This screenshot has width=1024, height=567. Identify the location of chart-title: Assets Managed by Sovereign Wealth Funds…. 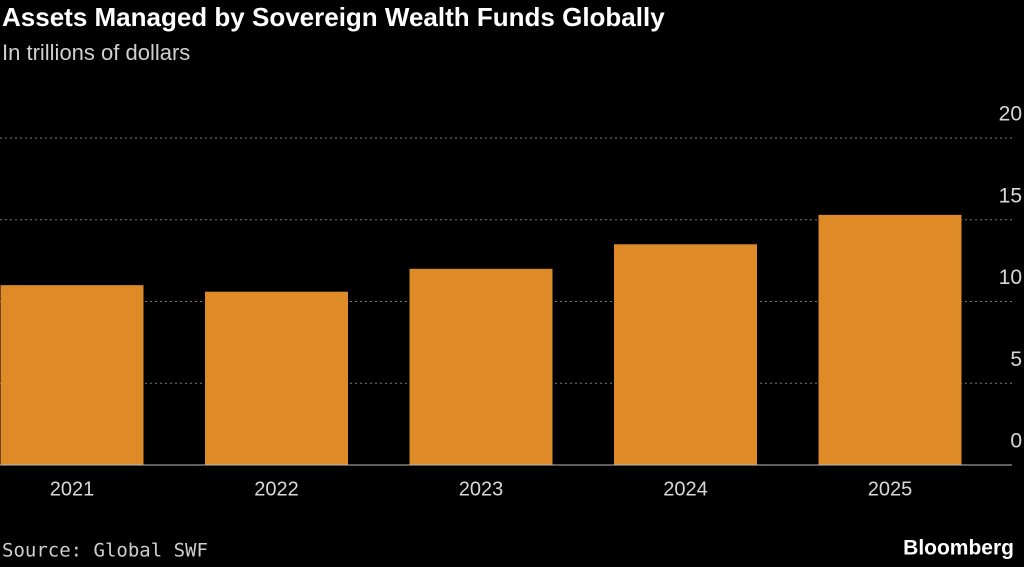
(333, 17).